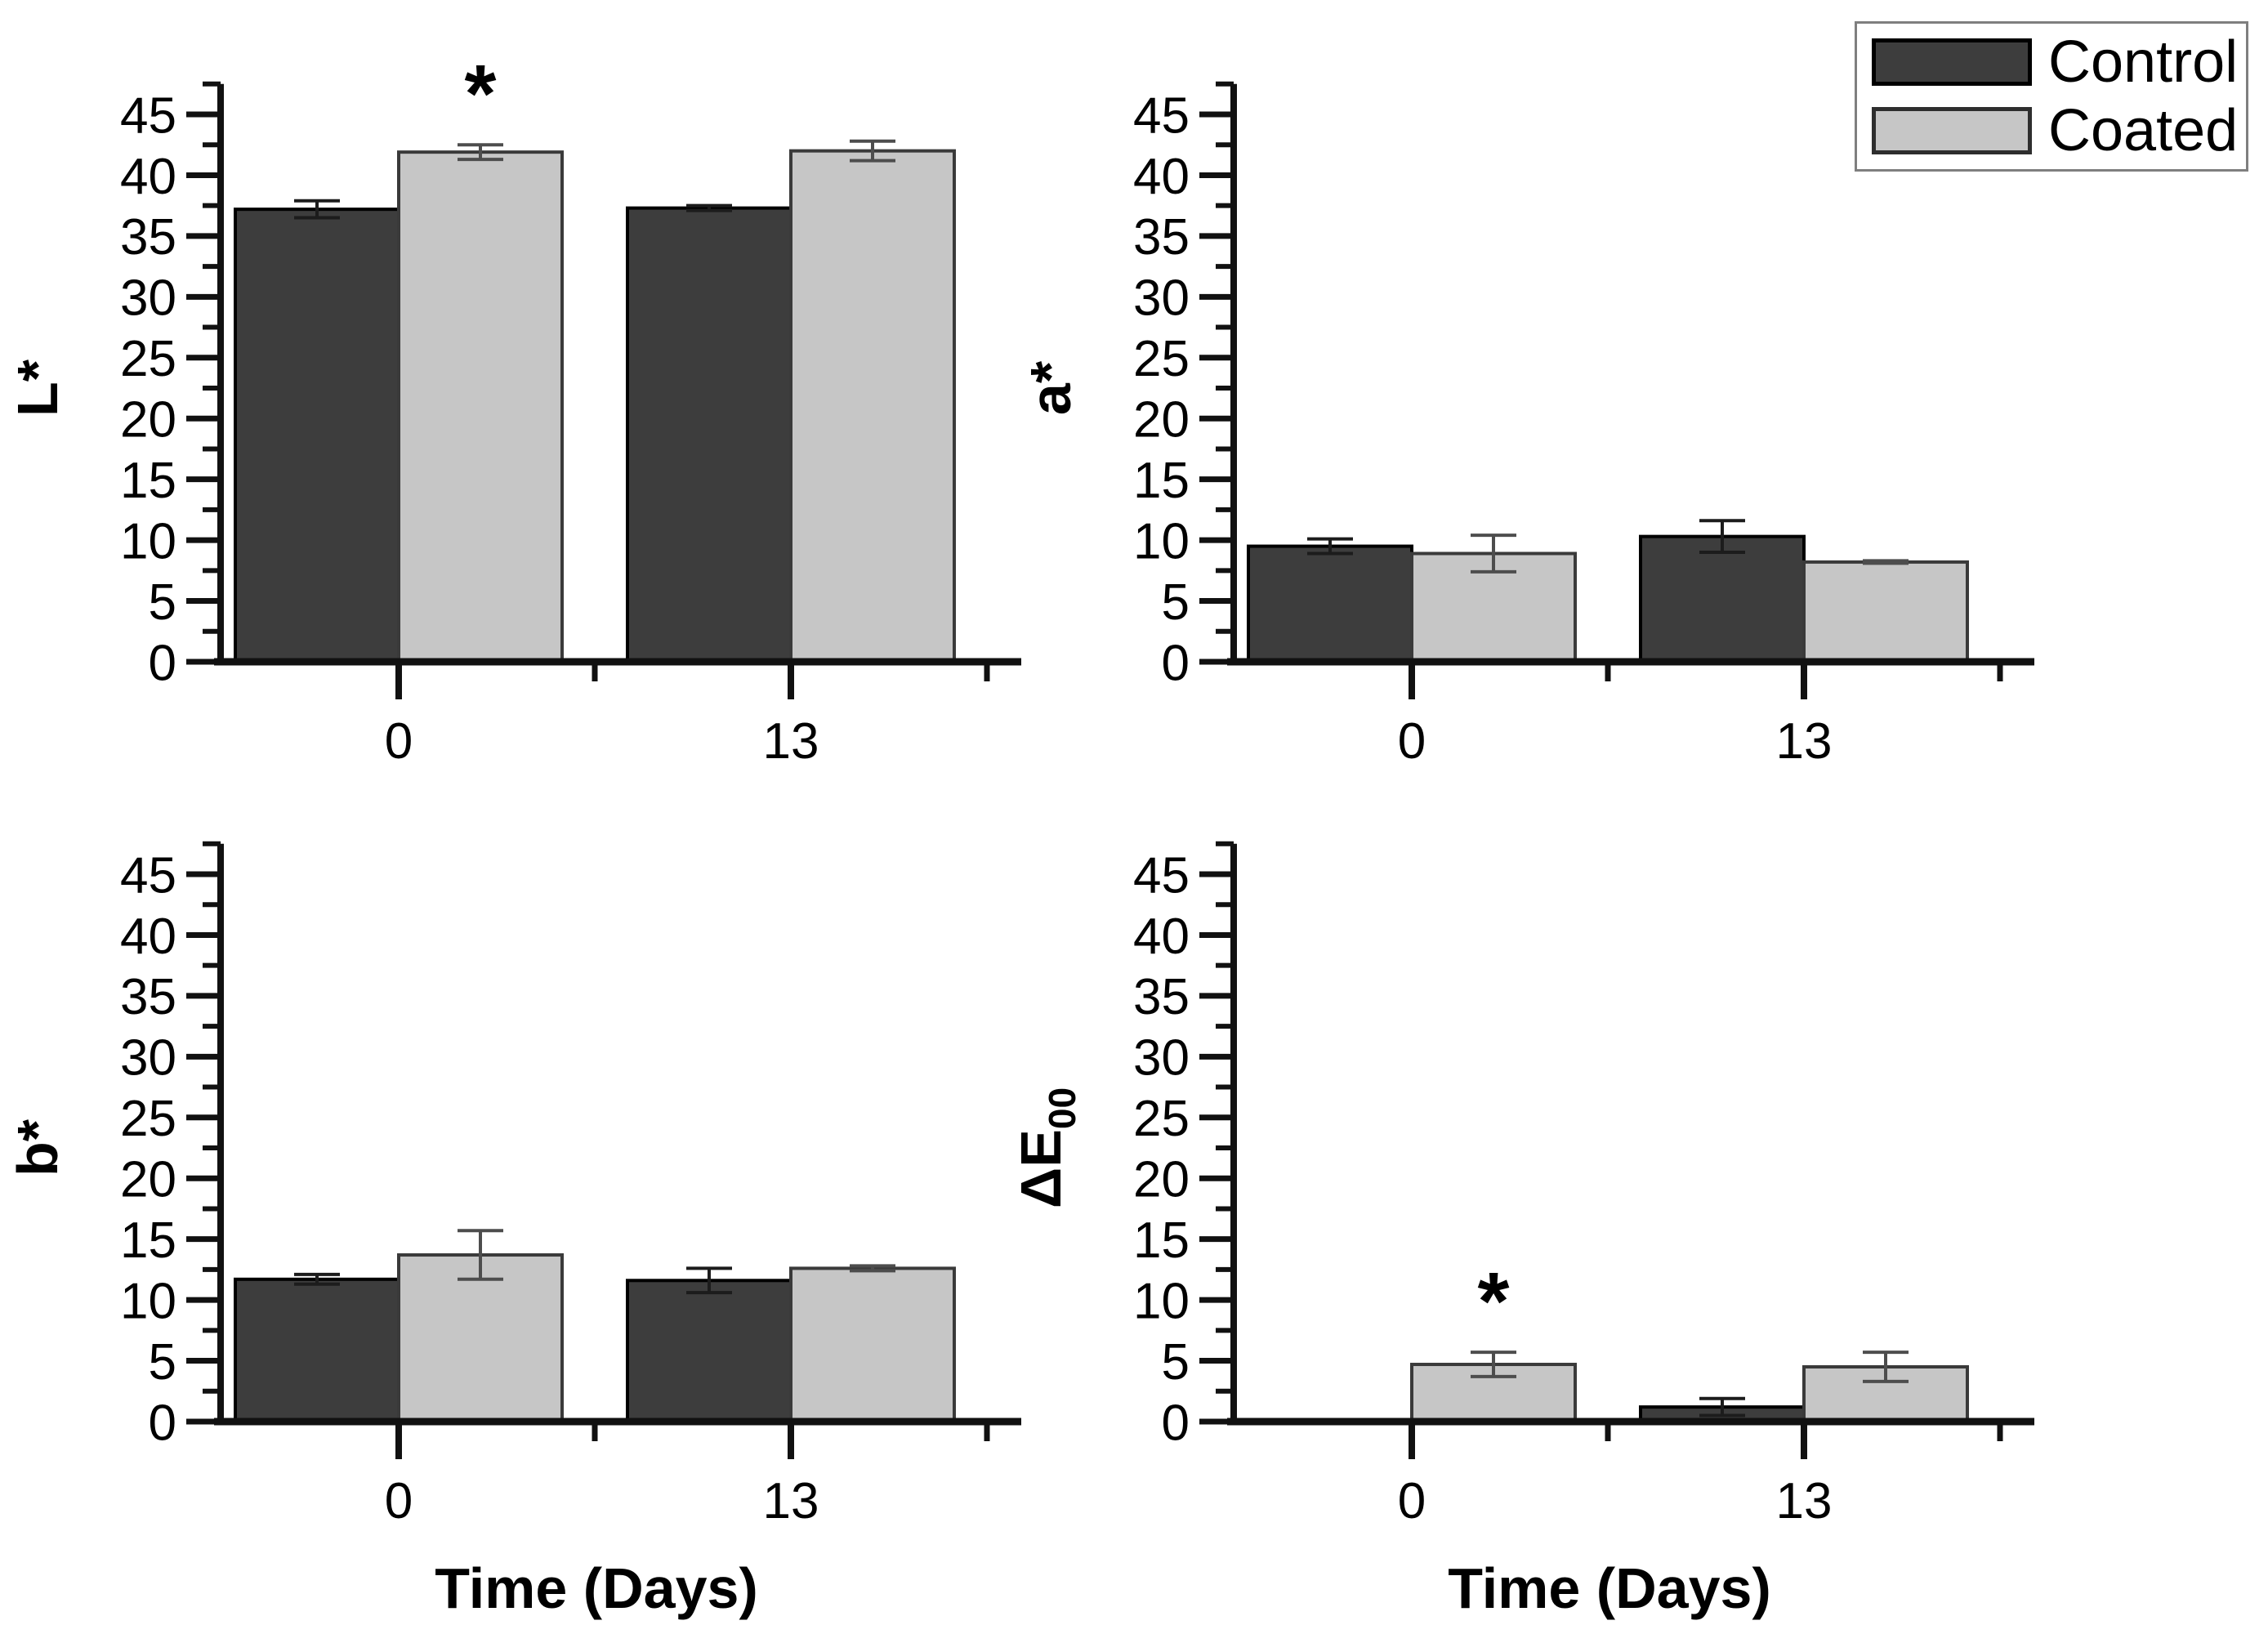 The width and height of the screenshot is (2268, 1643). I want to click on legend-item-coated: Coated, so click(2059, 130).